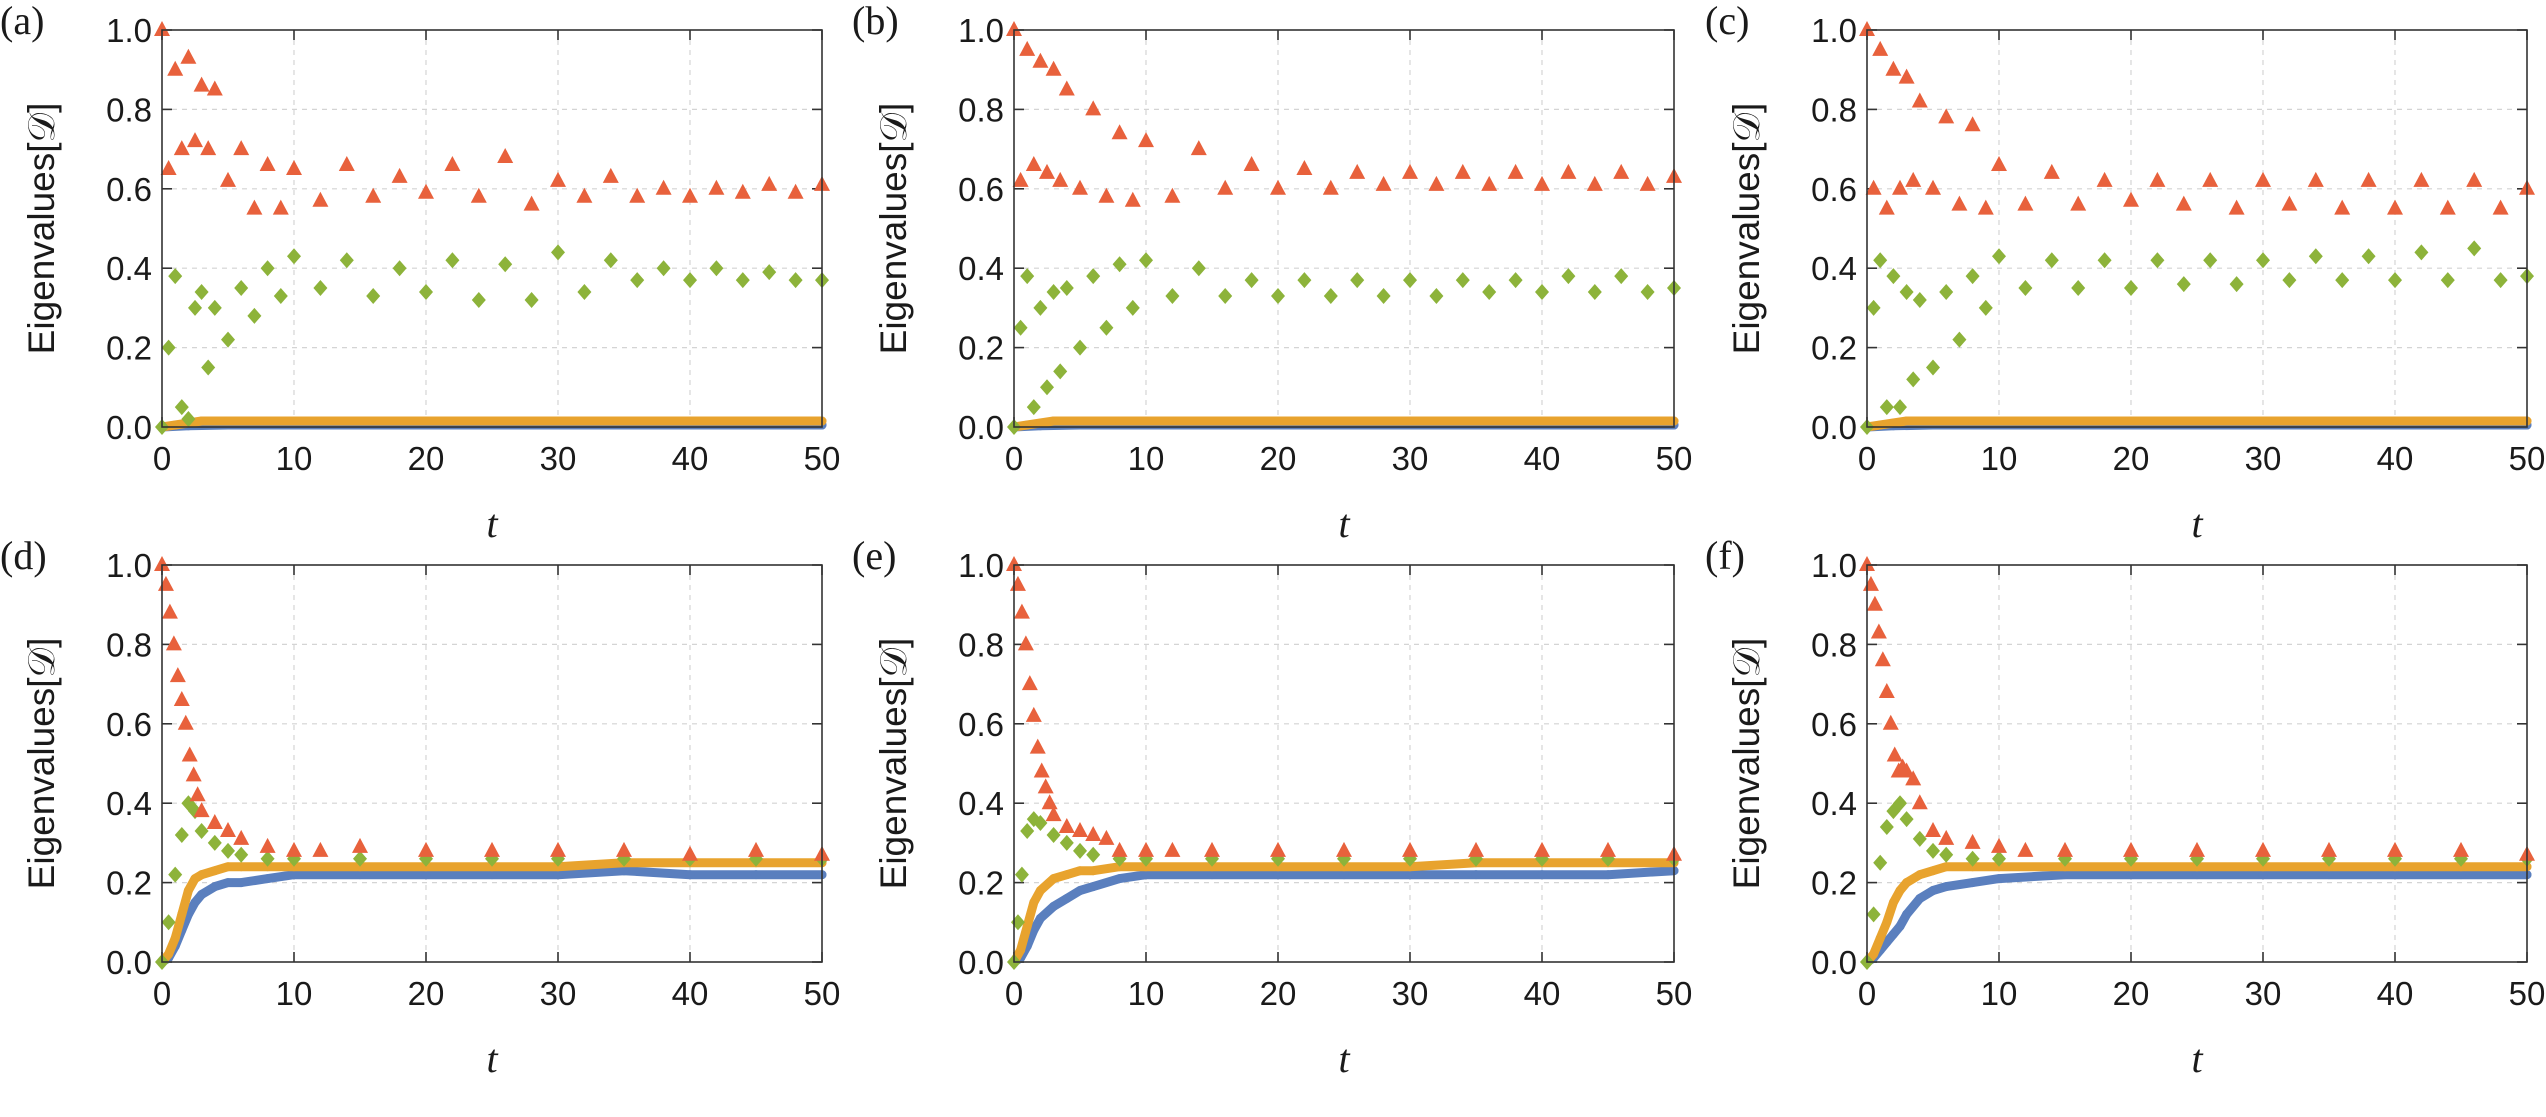 The image size is (2546, 1117). What do you see at coordinates (2197, 918) in the screenshot?
I see `series-circle` at bounding box center [2197, 918].